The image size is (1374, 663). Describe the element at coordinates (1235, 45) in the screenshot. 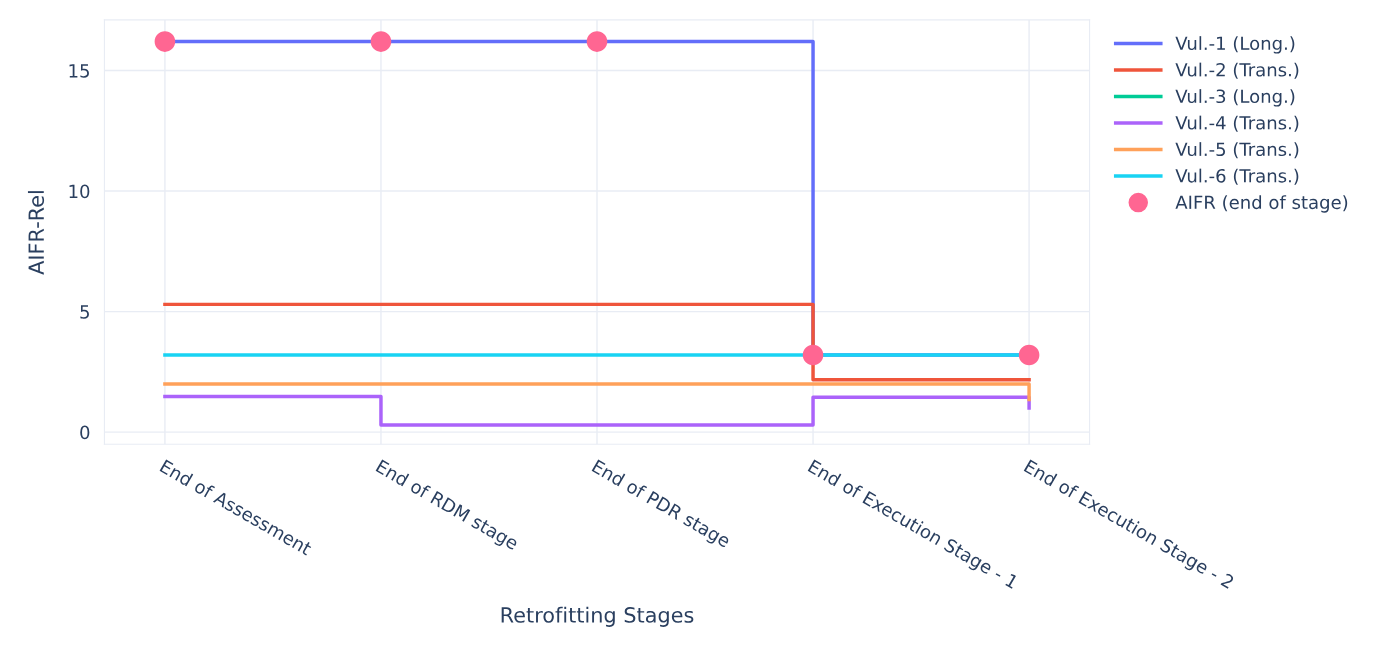

I see `legend-label: Vul.-1 (Long.)` at that location.